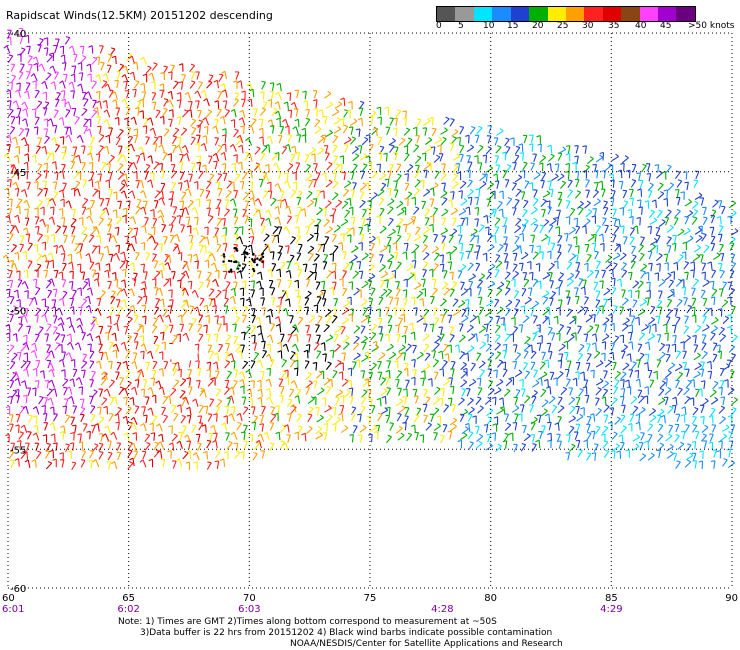 Image resolution: width=740 pixels, height=650 pixels. Describe the element at coordinates (585, 18) in the screenshot. I see `wind-speed-legend: 0 5 10 15 20 25 30 35 40 45 >50 knots` at that location.